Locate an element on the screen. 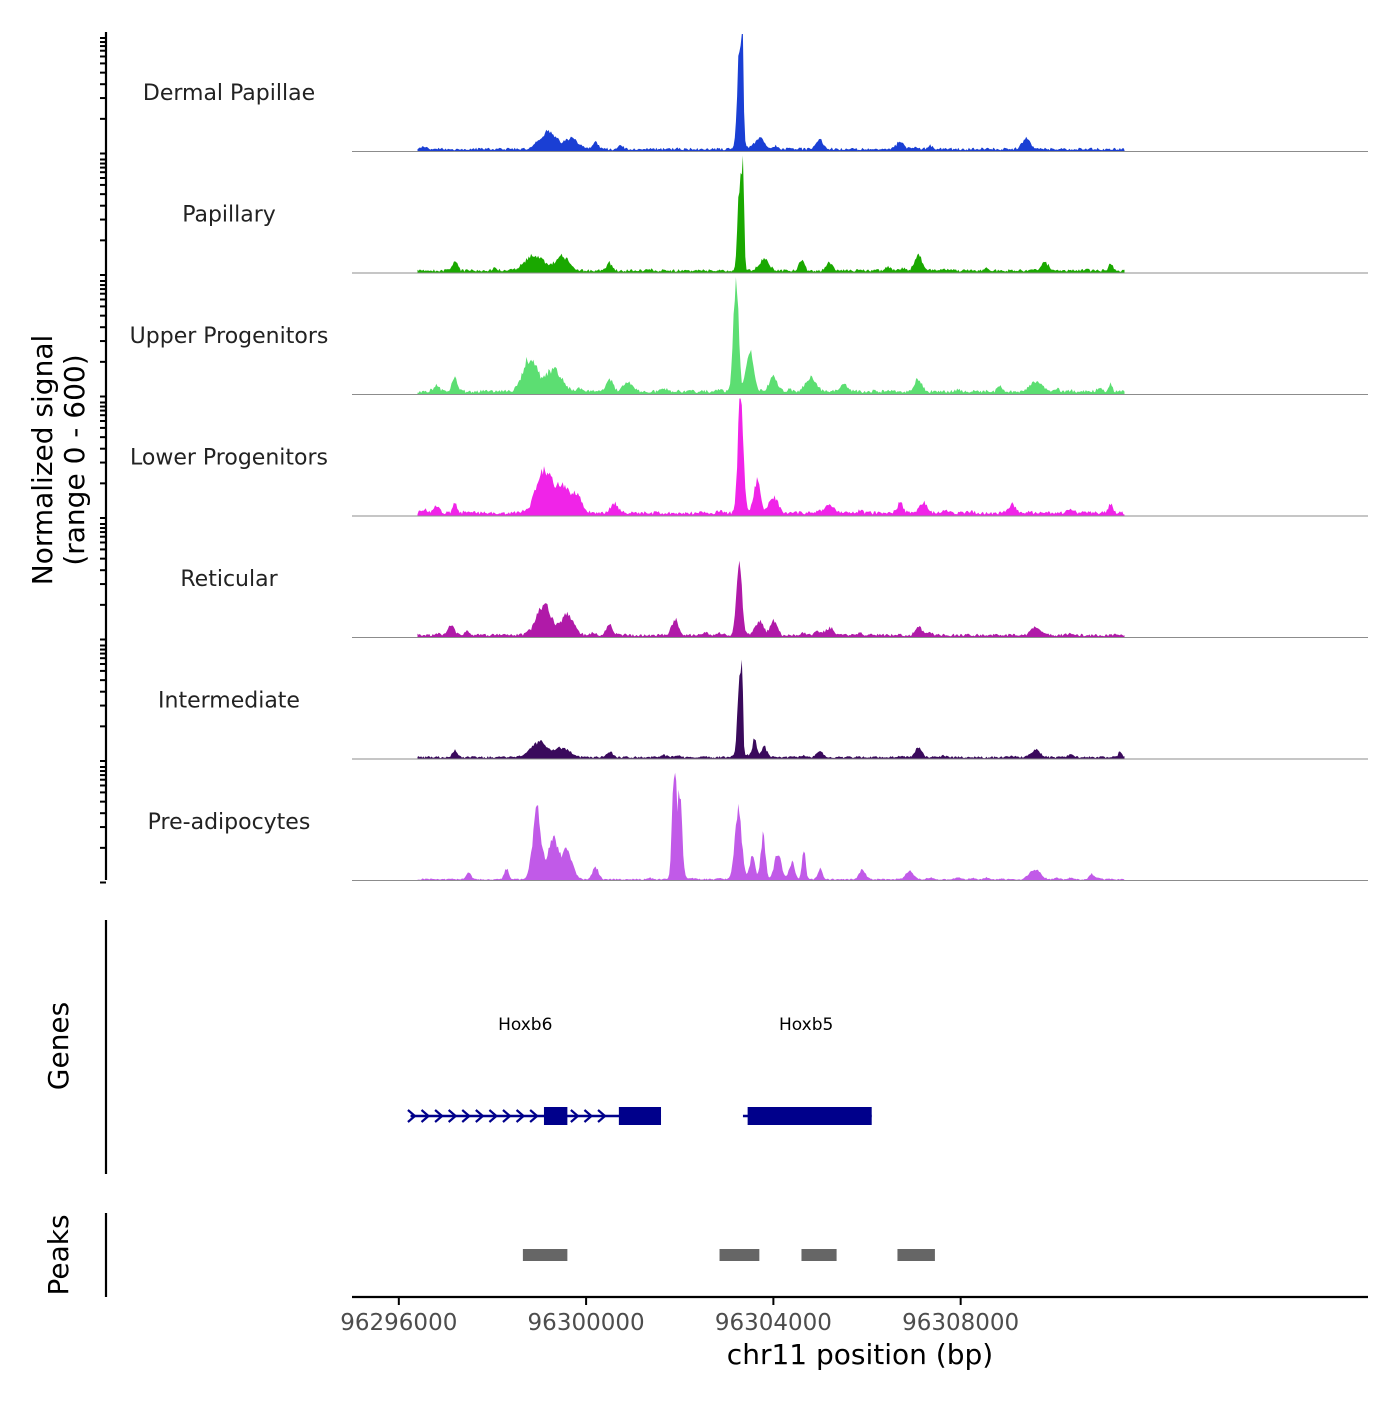  peaks-panel is located at coordinates (519, 1255).